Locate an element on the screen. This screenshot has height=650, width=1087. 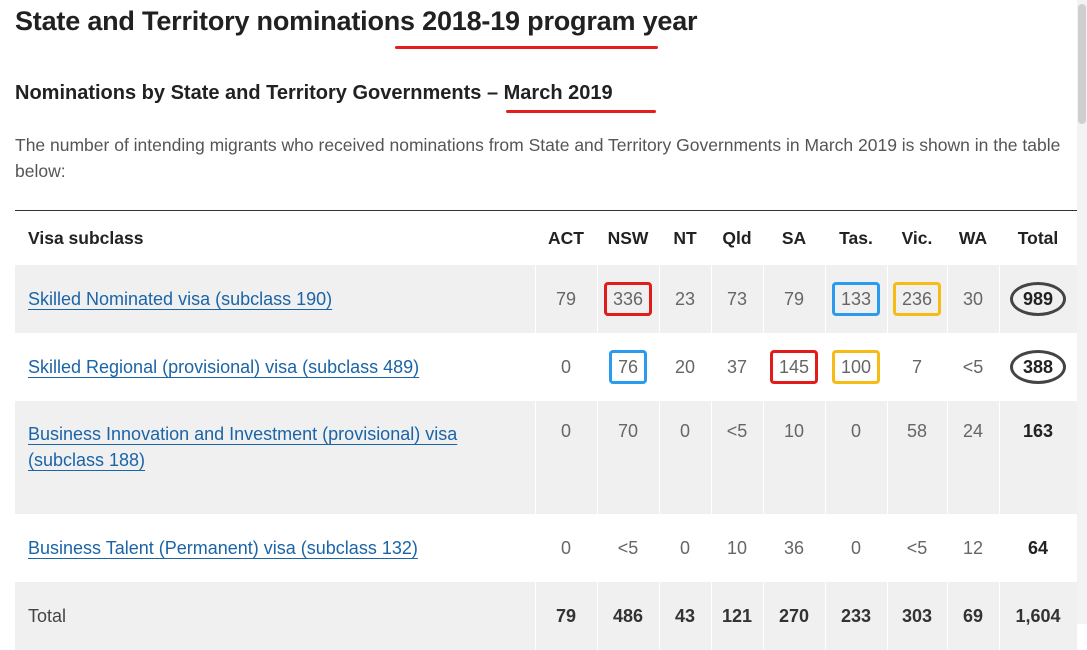
col-header: Qld is located at coordinates (737, 237).